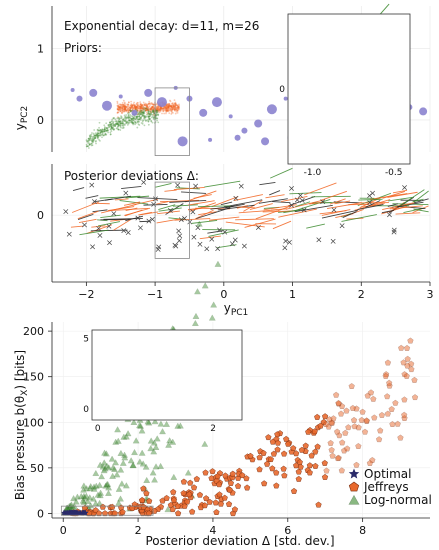  What do you see at coordinates (40, 120) in the screenshot?
I see `panel1-ytick-label: 0` at bounding box center [40, 120].